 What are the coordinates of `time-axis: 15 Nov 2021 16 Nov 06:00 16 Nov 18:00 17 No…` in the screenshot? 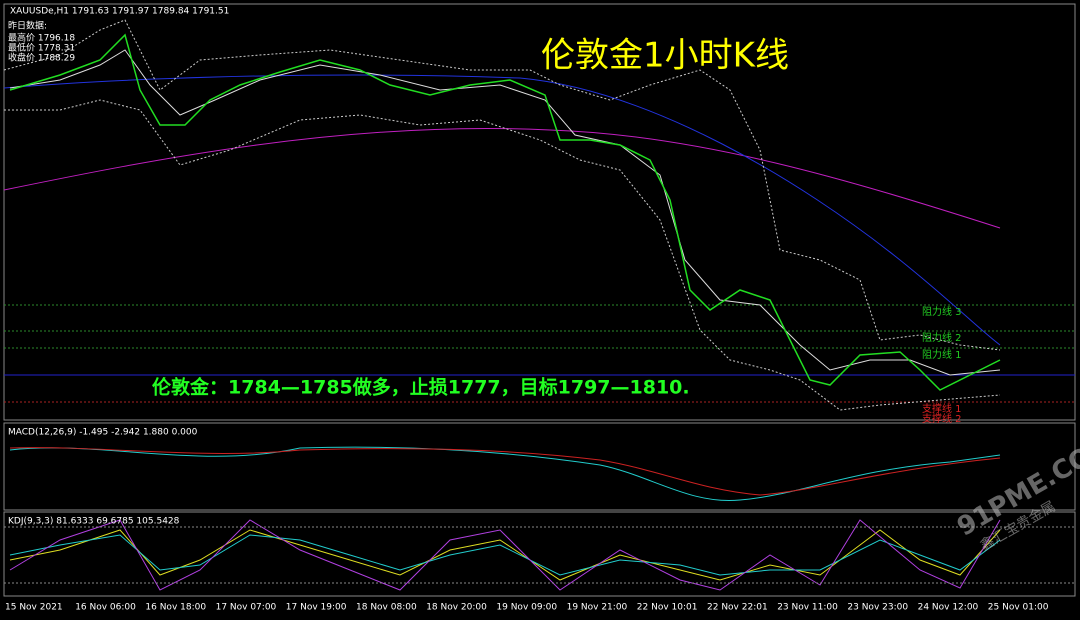 It's located at (527, 608).